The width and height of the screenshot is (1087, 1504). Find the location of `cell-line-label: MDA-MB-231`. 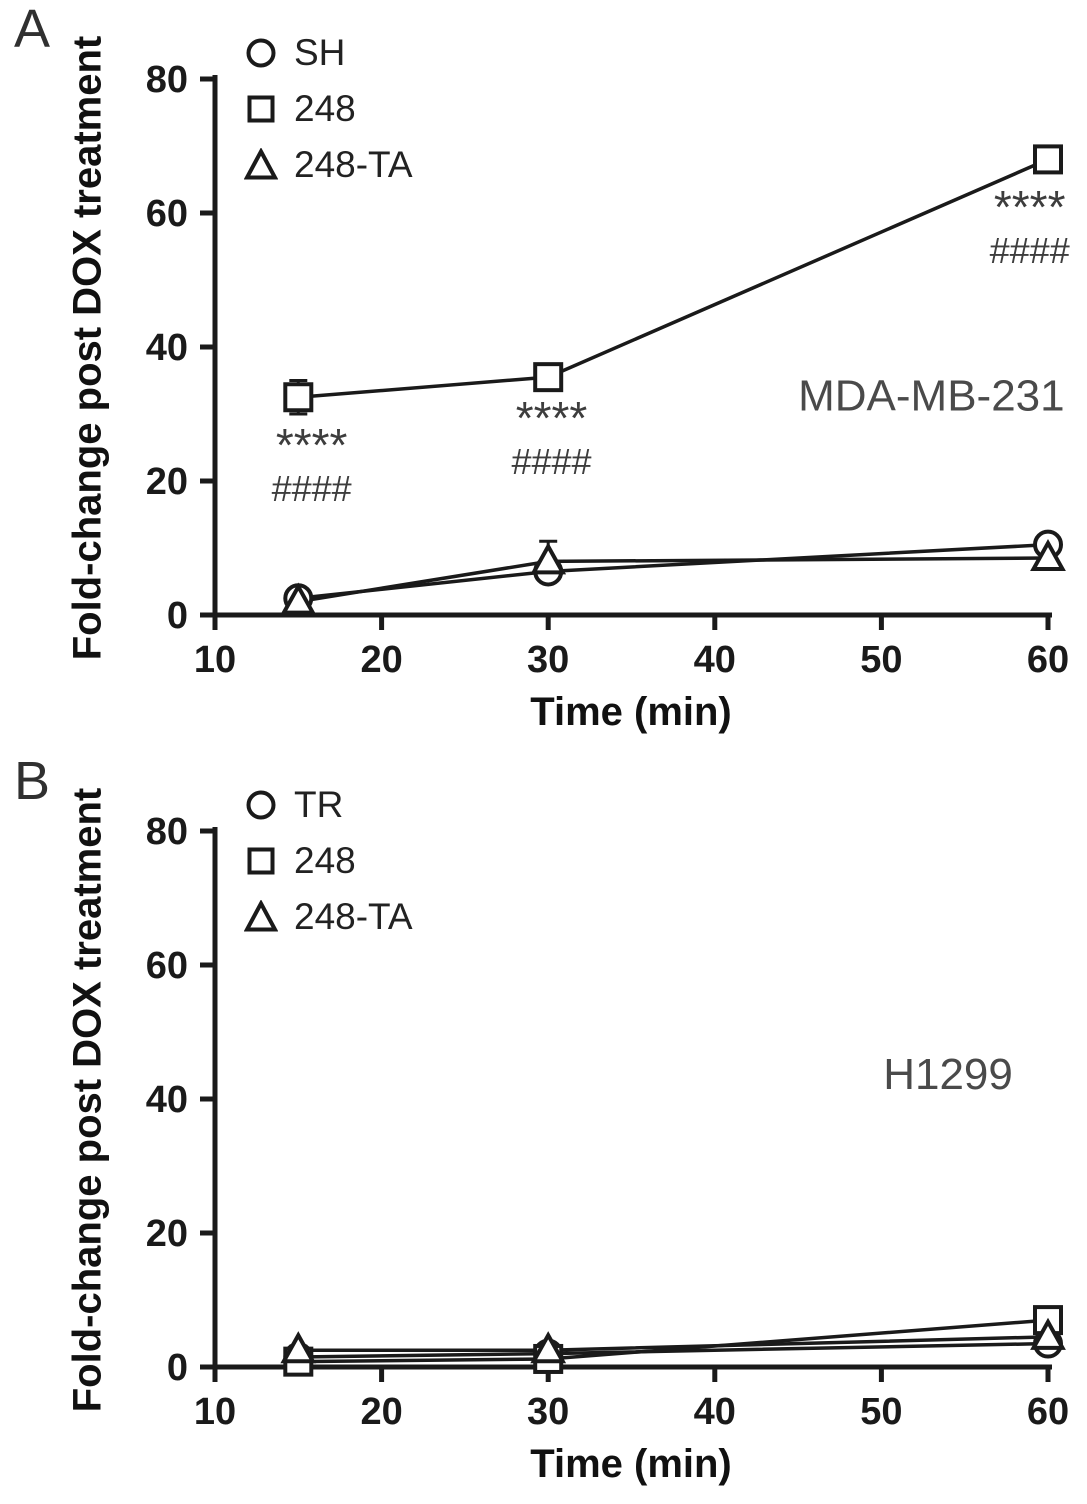

cell-line-label: MDA-MB-231 is located at coordinates (931, 396).